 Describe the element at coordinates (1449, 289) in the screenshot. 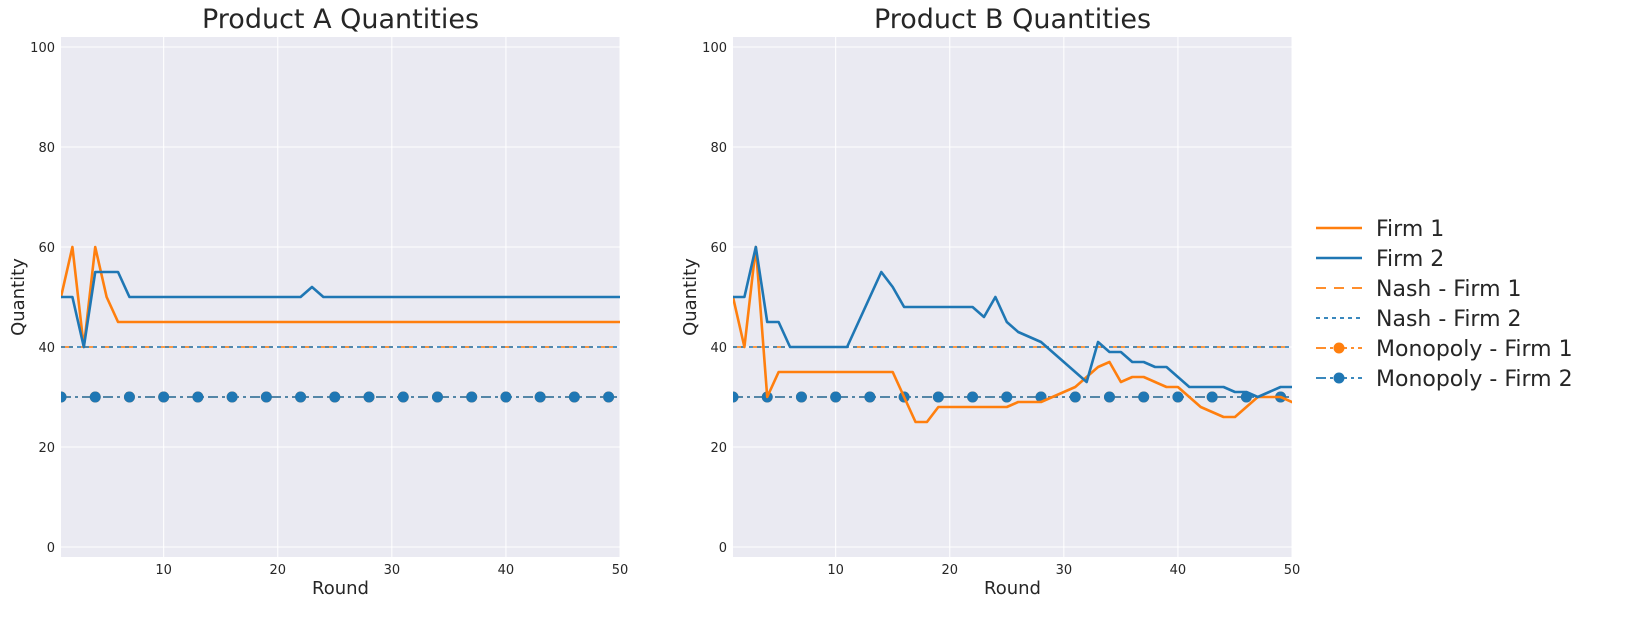

I see `legend-label: Nash - Firm 1` at that location.